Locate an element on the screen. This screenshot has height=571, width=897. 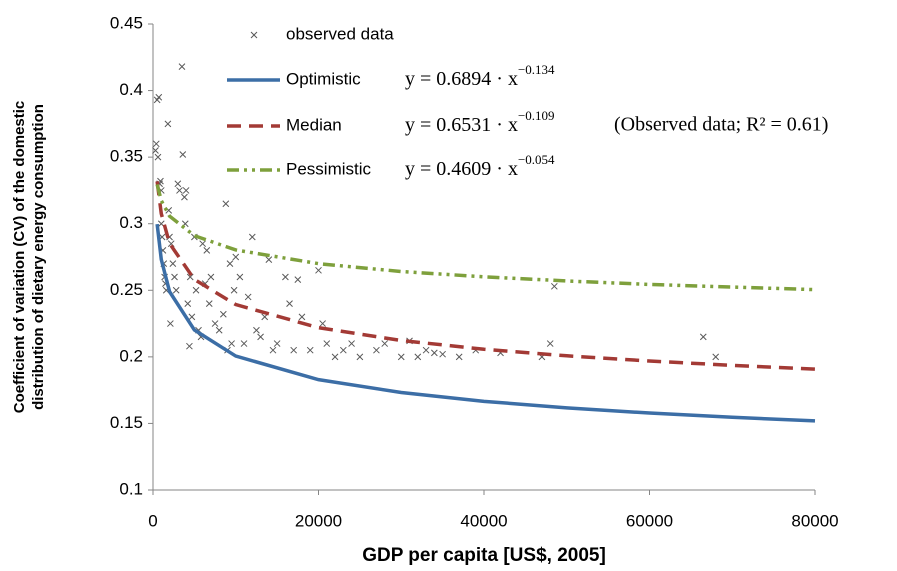
x-tick-label: 40000 is located at coordinates (483, 520).